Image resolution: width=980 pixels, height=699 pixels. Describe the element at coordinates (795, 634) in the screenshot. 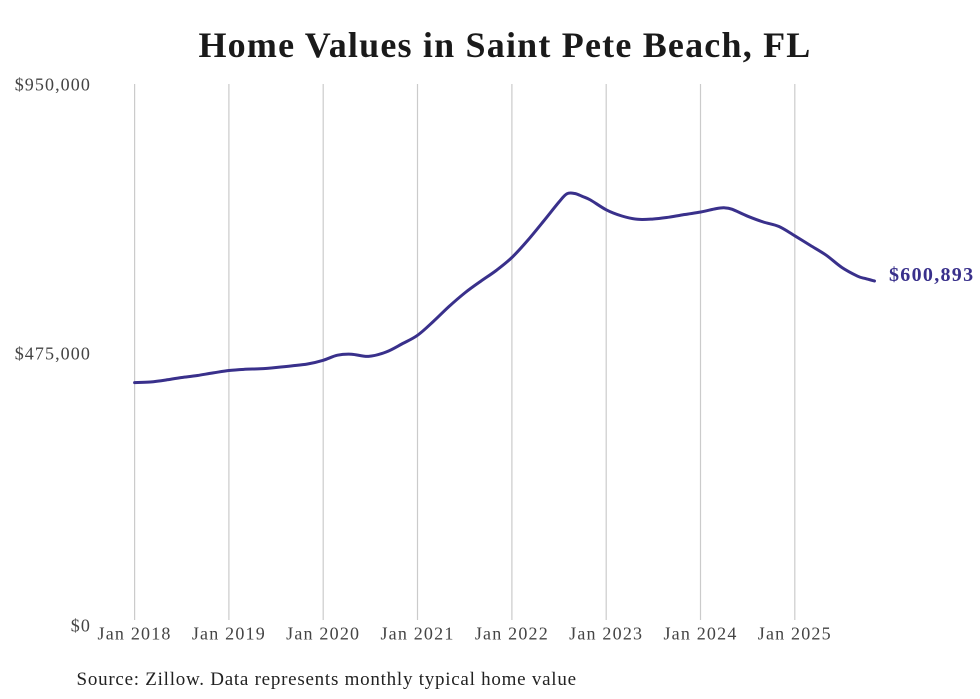

I see `svg-text: Jan 2025` at that location.